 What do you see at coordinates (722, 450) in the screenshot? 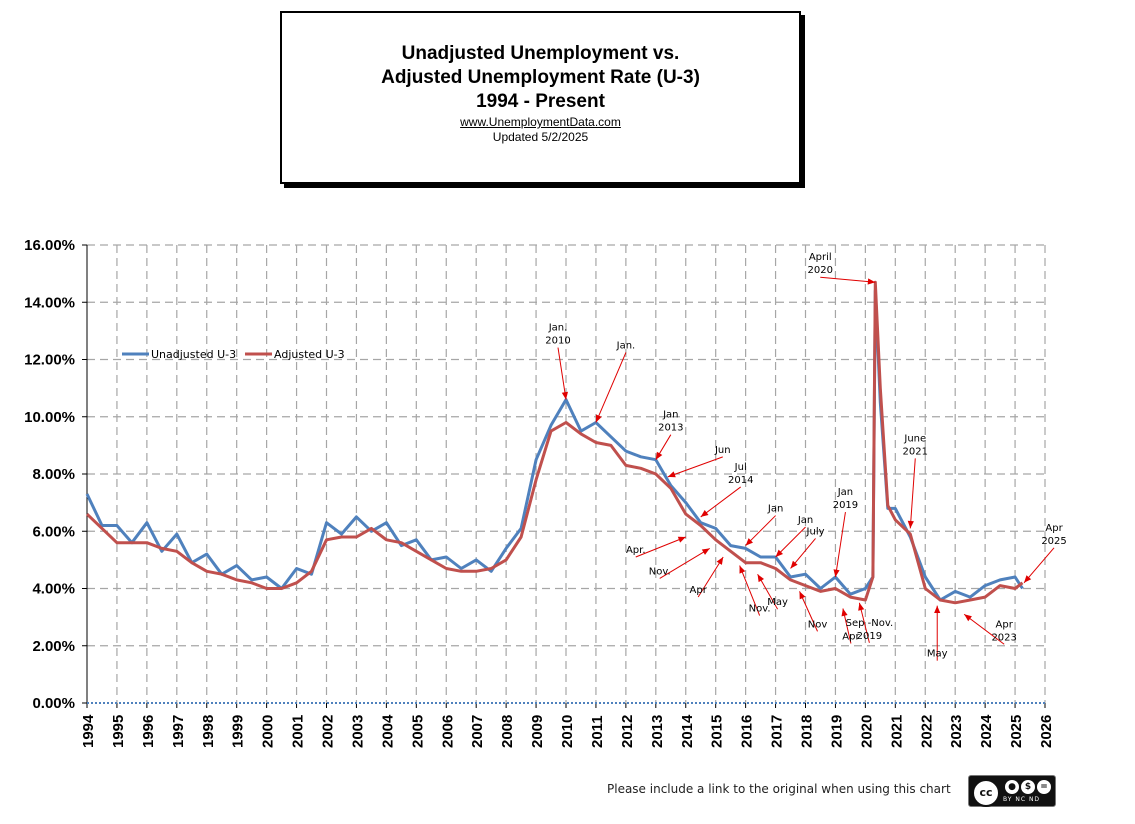
I see `annotation-label: Jun` at bounding box center [722, 450].